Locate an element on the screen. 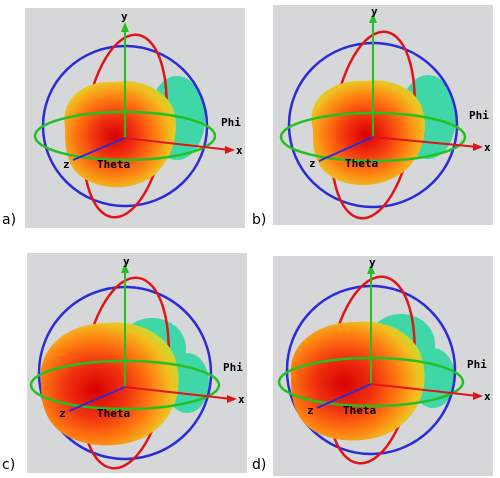  panel-label-c: c) is located at coordinates (9, 465).